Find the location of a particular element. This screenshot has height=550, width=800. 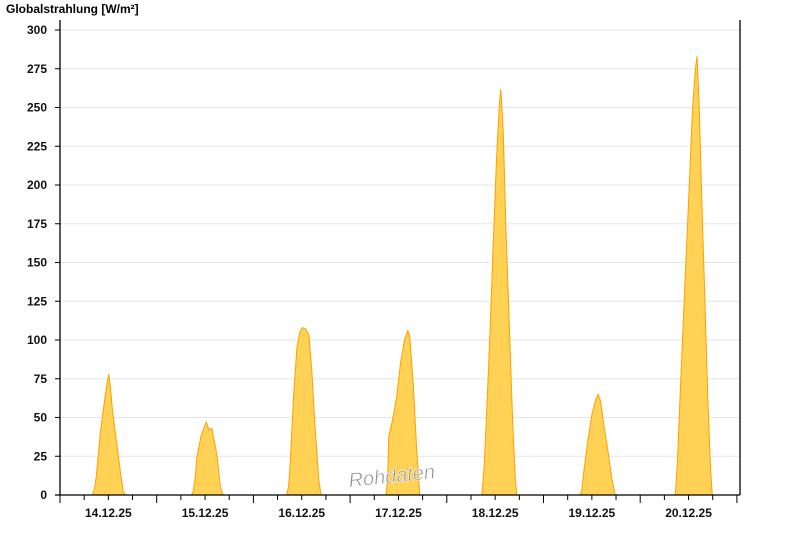

y-tick-label: 250 is located at coordinates (37, 108).